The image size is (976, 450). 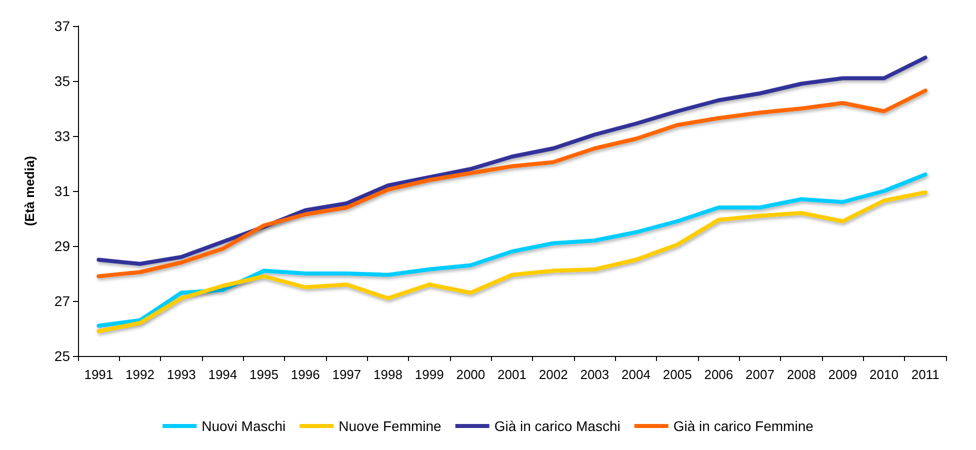 I want to click on x-tick-label: 1996, so click(x=305, y=374).